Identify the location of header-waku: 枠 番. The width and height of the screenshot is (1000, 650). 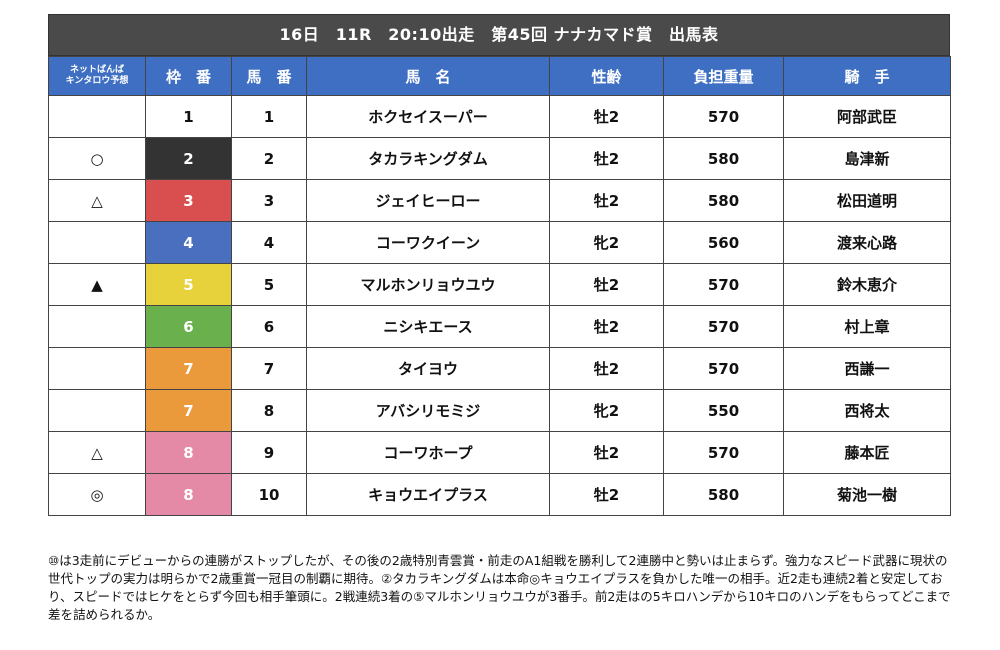
(188, 76).